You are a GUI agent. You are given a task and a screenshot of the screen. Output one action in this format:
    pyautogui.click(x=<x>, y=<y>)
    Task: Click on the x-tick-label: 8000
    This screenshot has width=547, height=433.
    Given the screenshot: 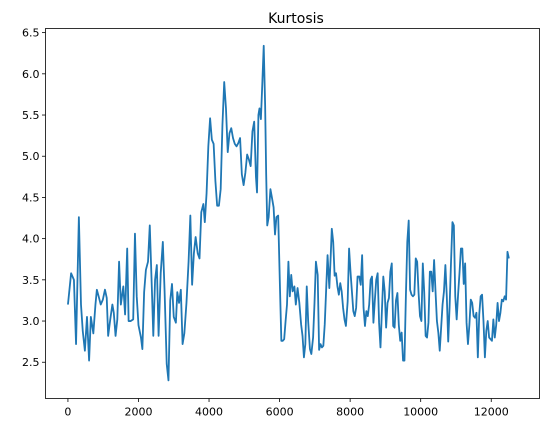 What is the action you would take?
    pyautogui.click(x=350, y=412)
    